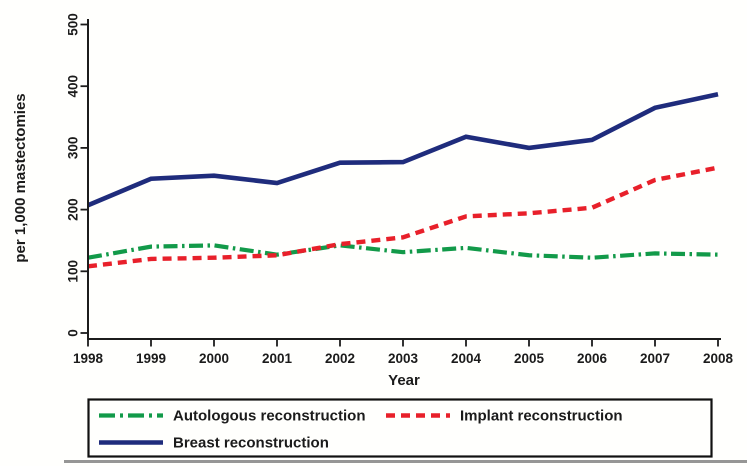 This screenshot has height=466, width=747. What do you see at coordinates (277, 358) in the screenshot?
I see `x-tick-label: 2001` at bounding box center [277, 358].